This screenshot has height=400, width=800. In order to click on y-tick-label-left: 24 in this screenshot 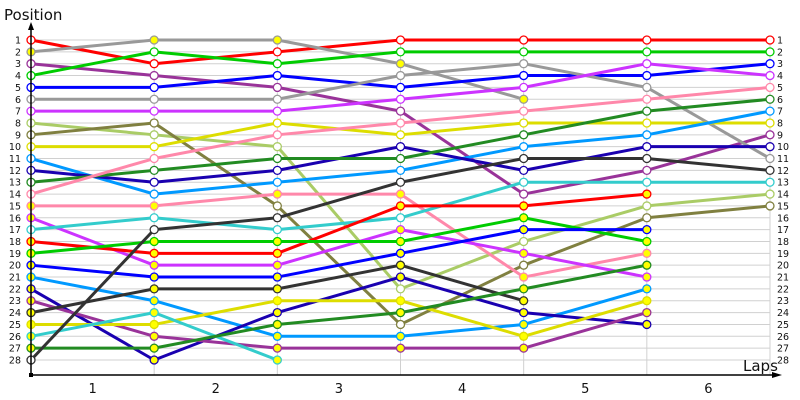, I will do `click(15, 313)`.